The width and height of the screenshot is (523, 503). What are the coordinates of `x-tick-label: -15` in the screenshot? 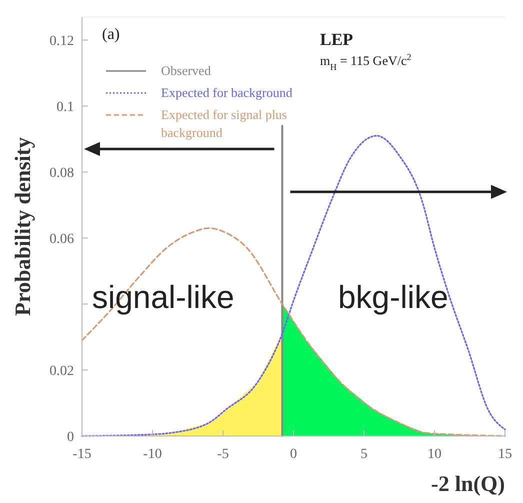 It's located at (82, 454).